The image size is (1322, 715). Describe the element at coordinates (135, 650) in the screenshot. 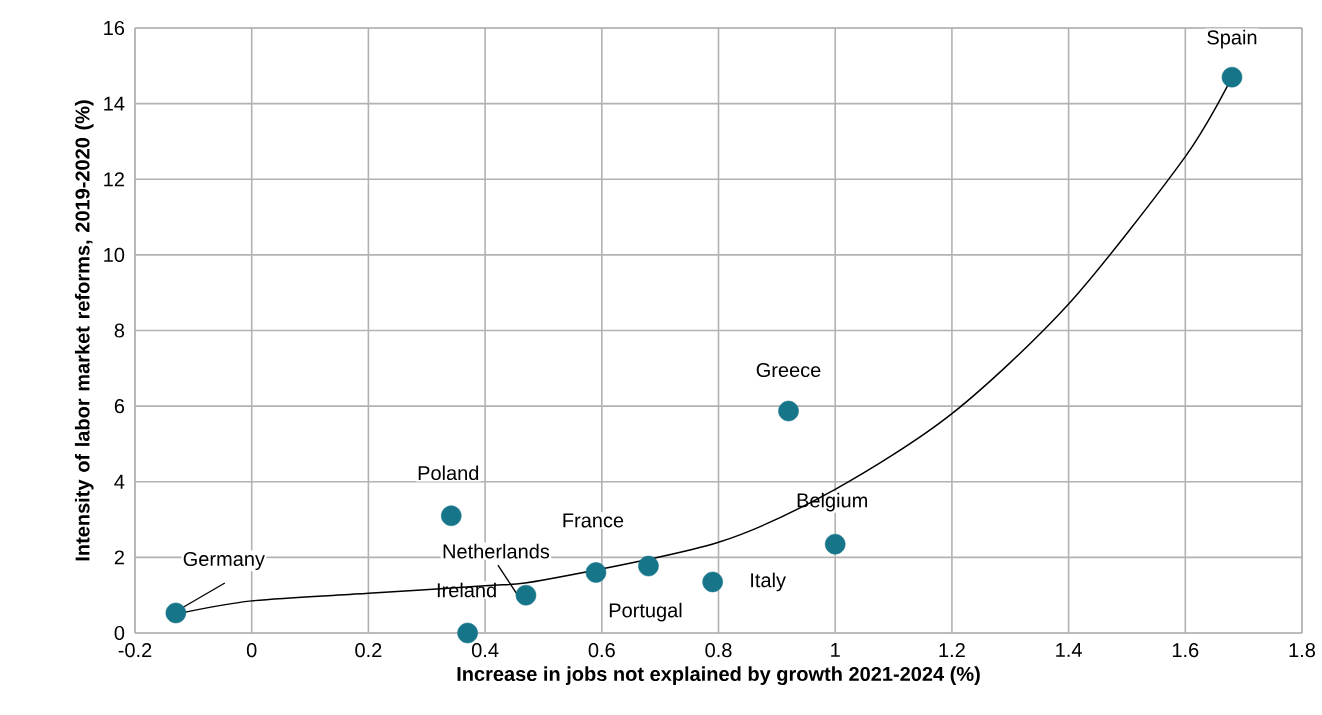

I see `x-tick-label: -0.2` at that location.